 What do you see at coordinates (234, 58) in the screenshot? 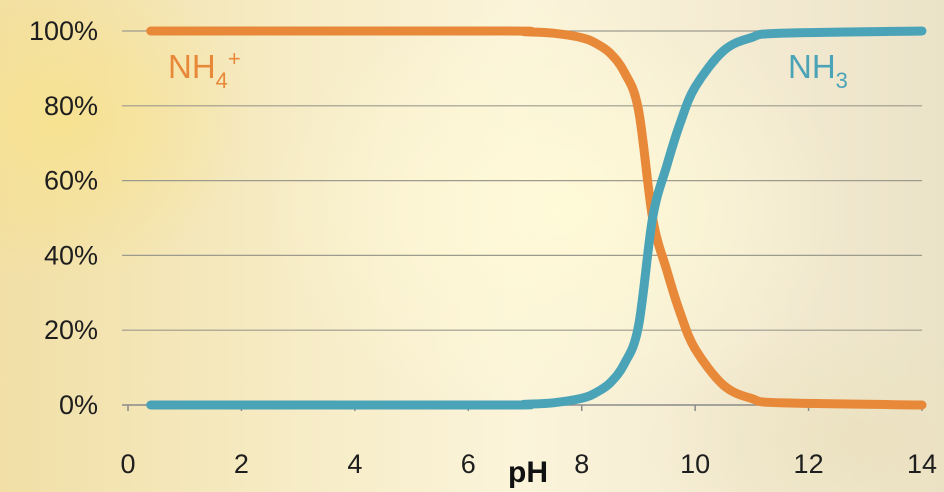
I see `series-label-superscript: +` at bounding box center [234, 58].